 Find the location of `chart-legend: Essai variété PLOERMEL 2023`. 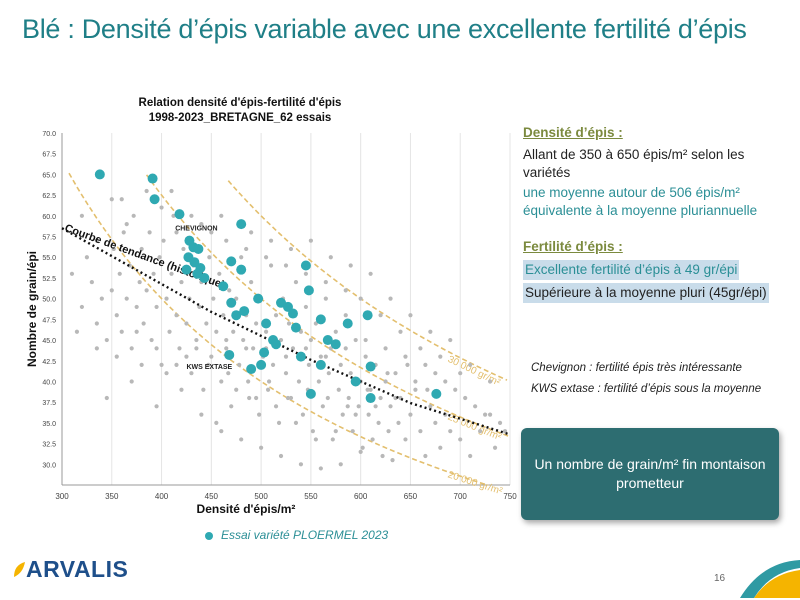

chart-legend: Essai variété PLOERMEL 2023 is located at coordinates (296, 535).